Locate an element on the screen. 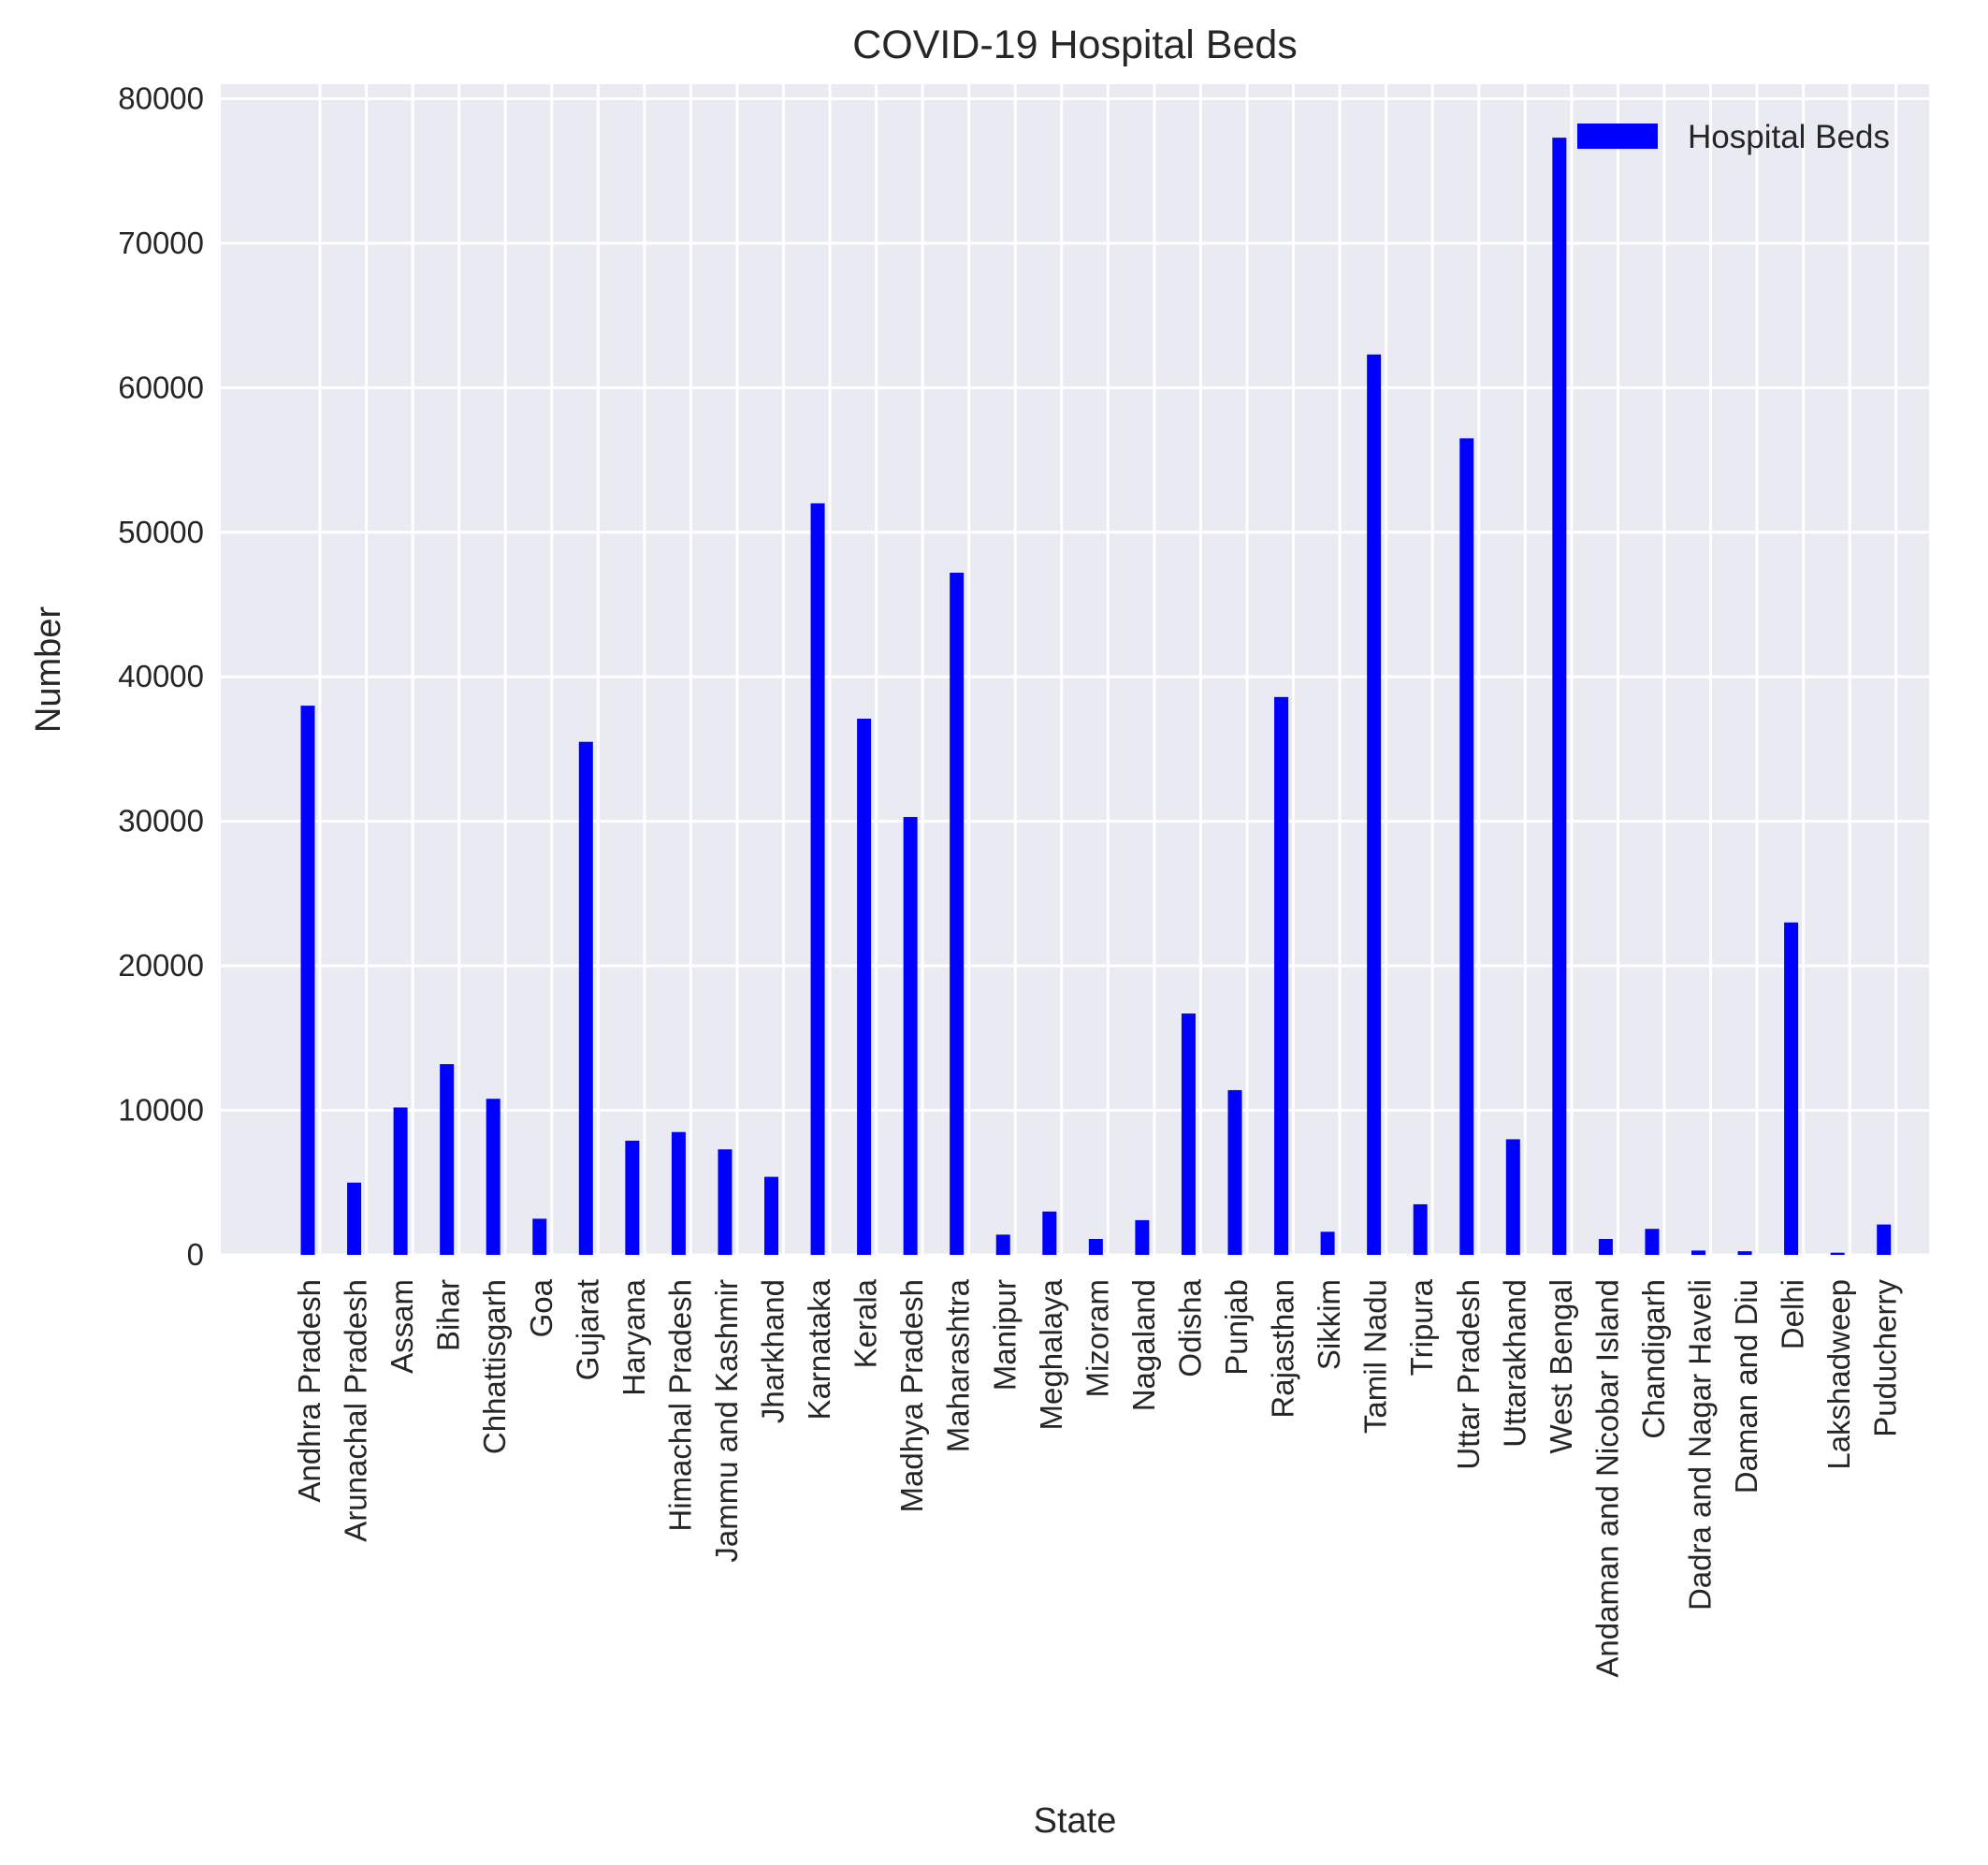  x-tick-label: Andaman and Nicobar Island is located at coordinates (1606, 1478).